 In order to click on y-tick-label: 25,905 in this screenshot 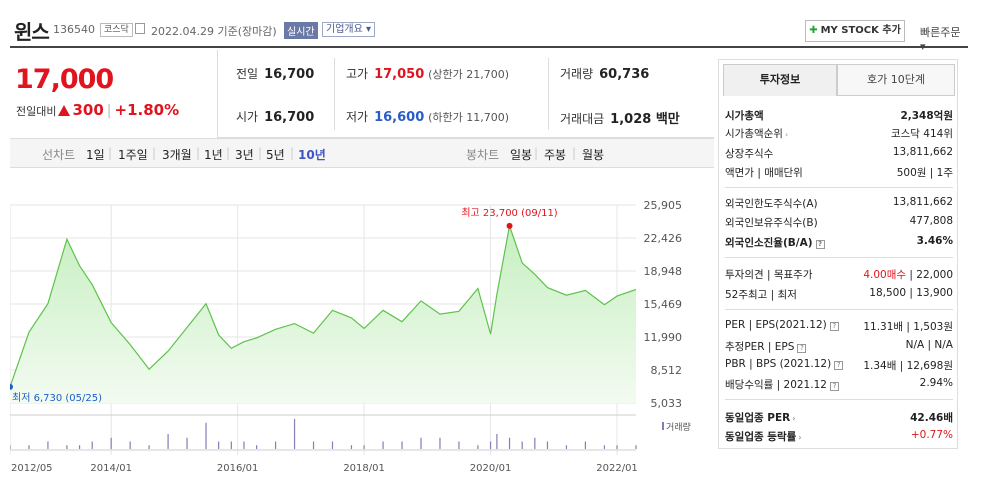, I will do `click(663, 205)`.